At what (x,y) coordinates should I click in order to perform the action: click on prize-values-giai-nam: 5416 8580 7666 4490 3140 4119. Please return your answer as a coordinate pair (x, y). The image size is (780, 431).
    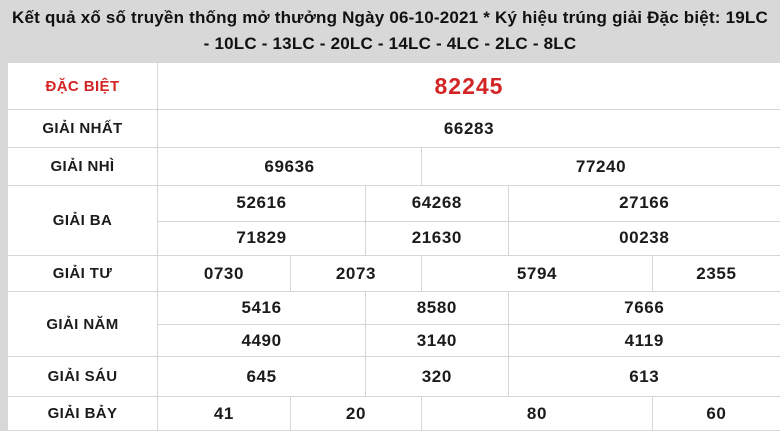
    Looking at the image, I should click on (469, 324).